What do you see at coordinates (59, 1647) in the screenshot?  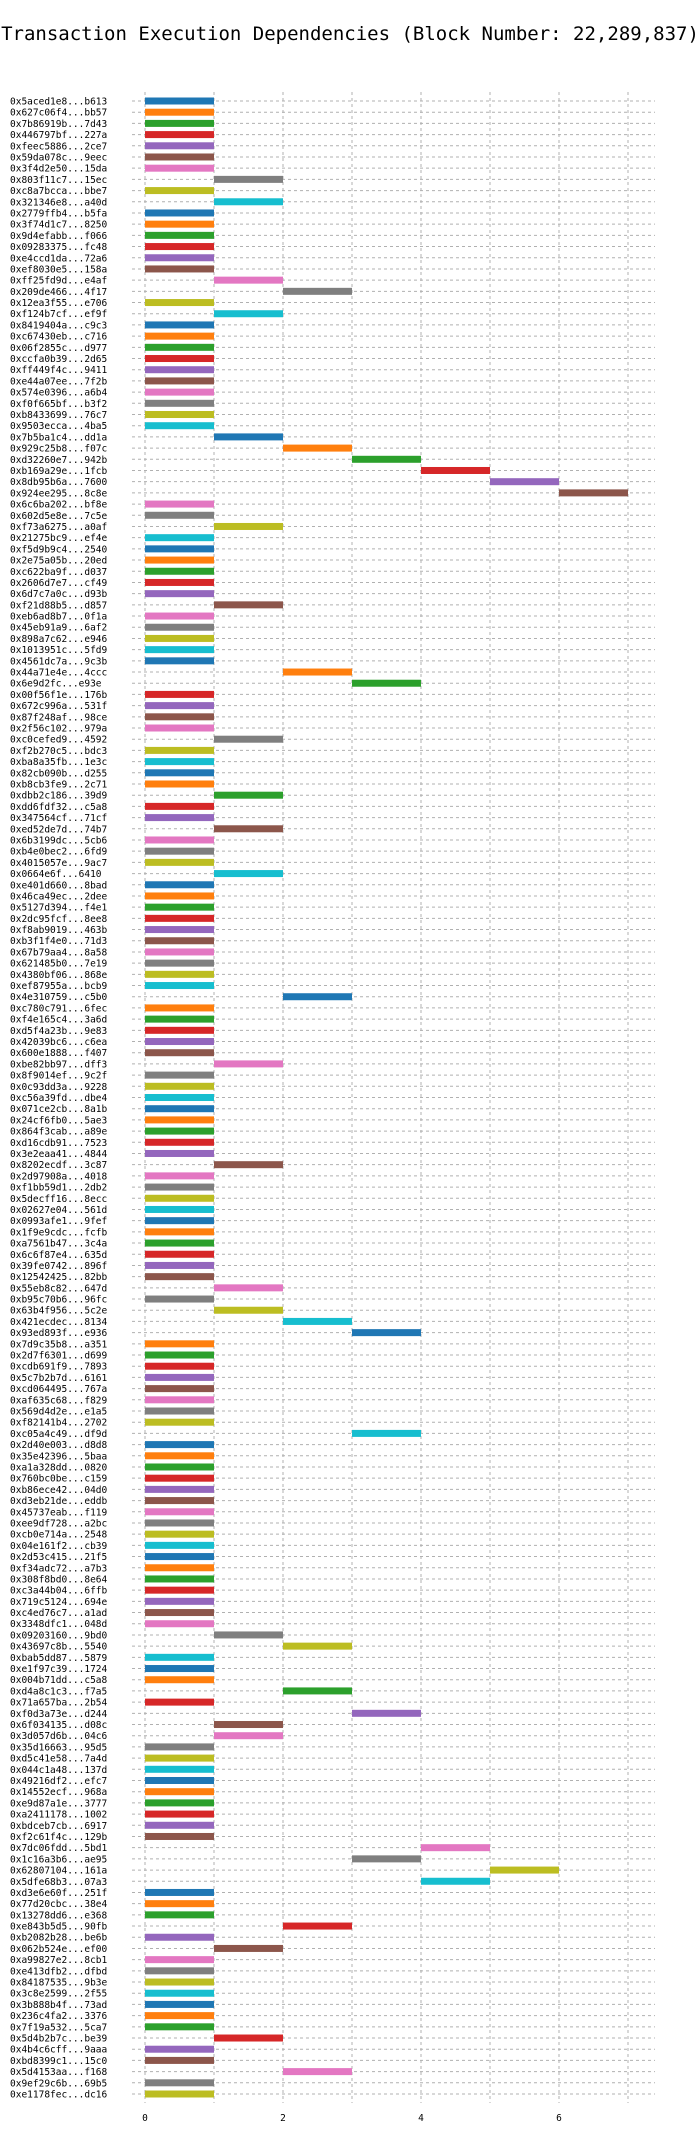 I see `tx-hash-label: 0x43697c8b...5540` at bounding box center [59, 1647].